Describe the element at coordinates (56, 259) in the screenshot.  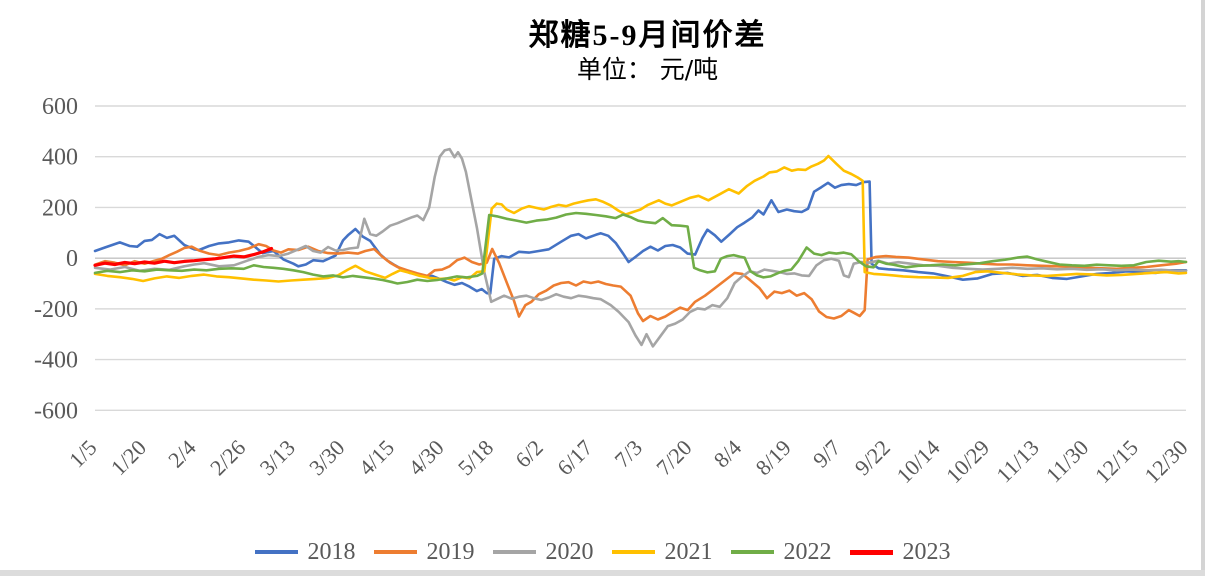
I see `y-axis-tick-labels: 600 400 200 0 -200 -400 -600` at that location.